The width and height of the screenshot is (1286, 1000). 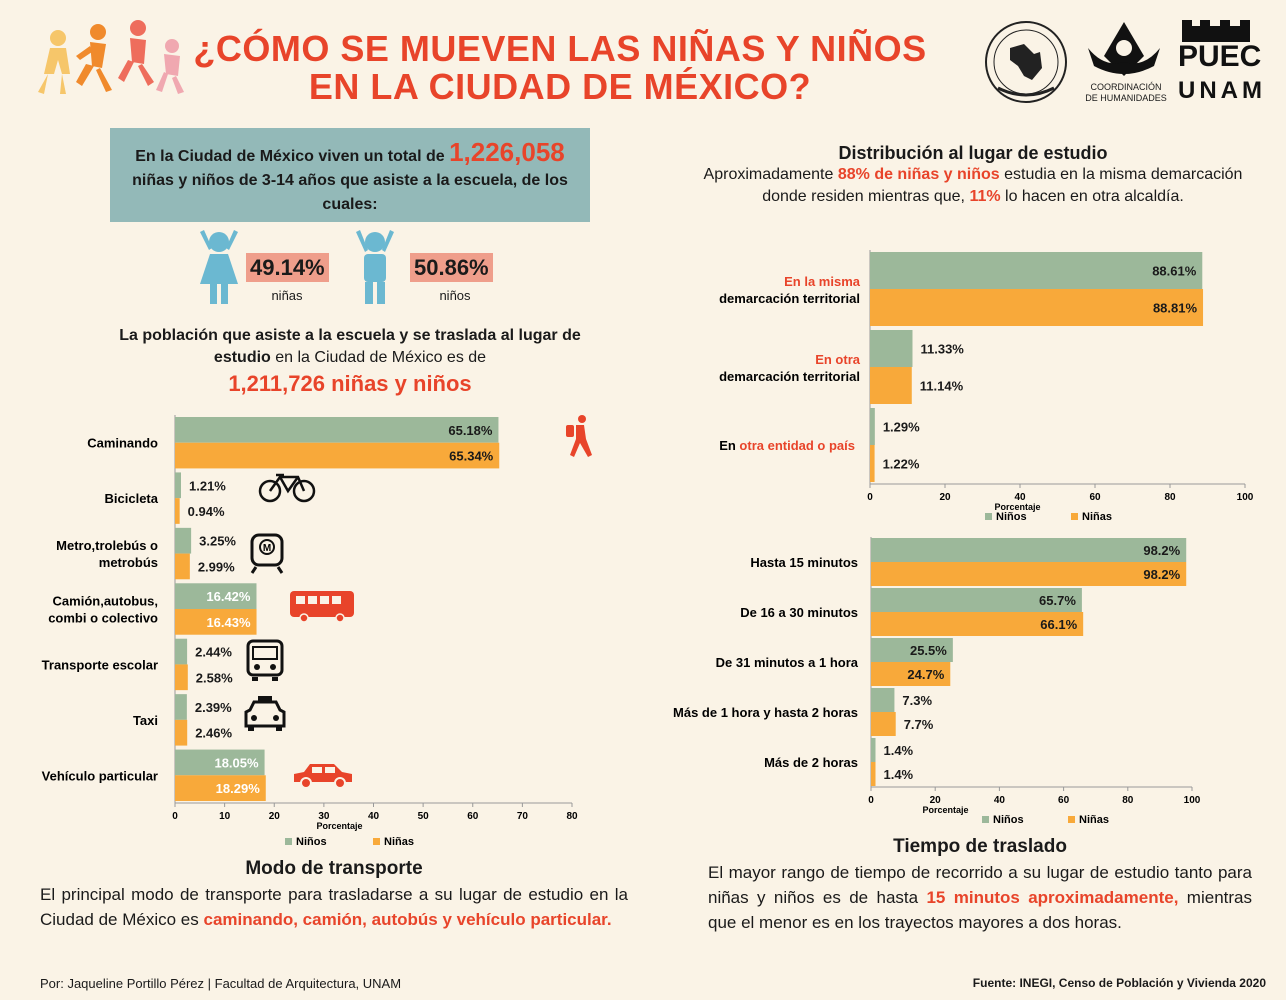 I want to click on category-label: En otra entidad o país, so click(x=787, y=445).